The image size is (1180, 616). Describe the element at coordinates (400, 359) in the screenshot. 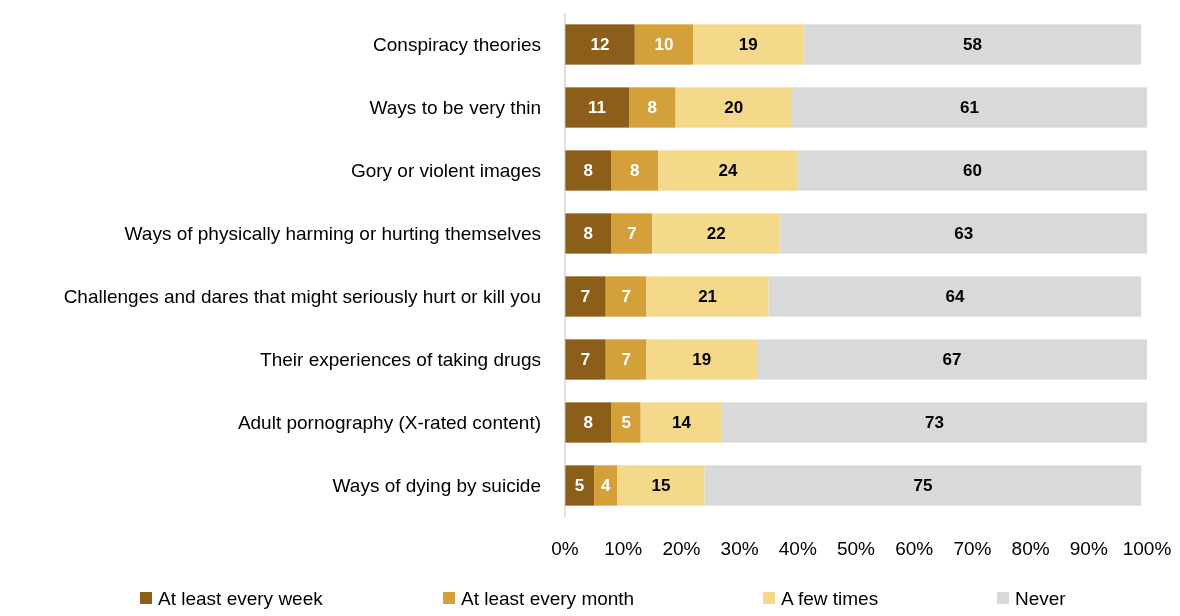

I see `y-tick-label: Their experiences of taking drugs` at that location.